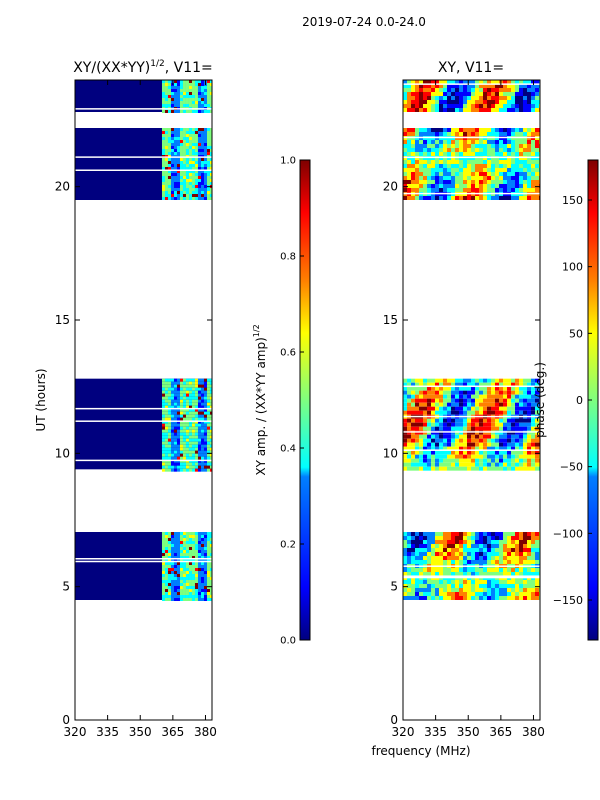  I want to click on phase-xtick-label: 335, so click(435, 732).